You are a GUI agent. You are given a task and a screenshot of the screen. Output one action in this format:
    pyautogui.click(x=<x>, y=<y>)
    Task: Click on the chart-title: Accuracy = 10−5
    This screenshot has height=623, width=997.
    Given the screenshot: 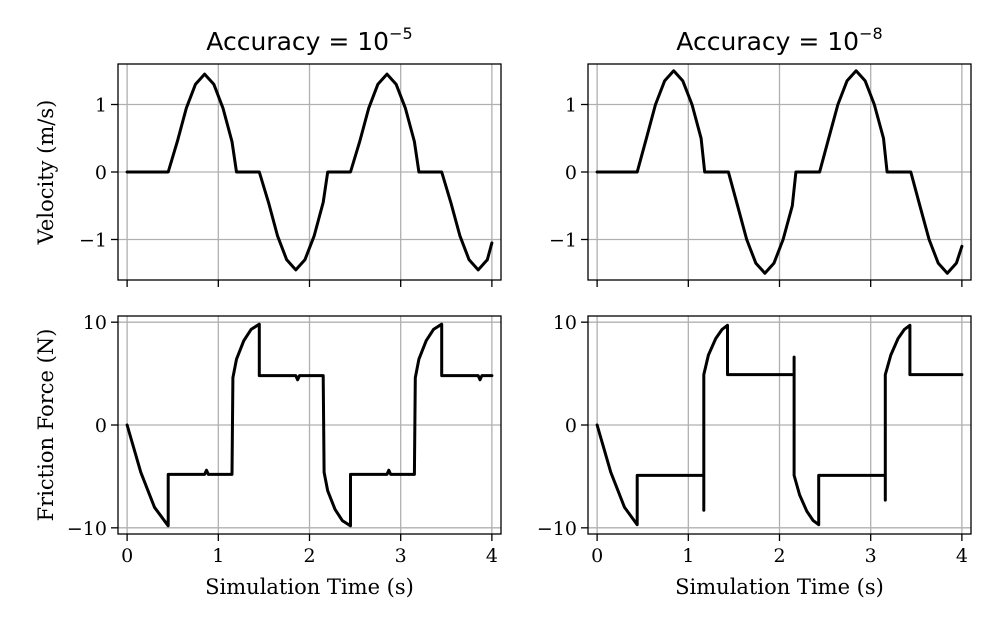 What is the action you would take?
    pyautogui.click(x=309, y=40)
    